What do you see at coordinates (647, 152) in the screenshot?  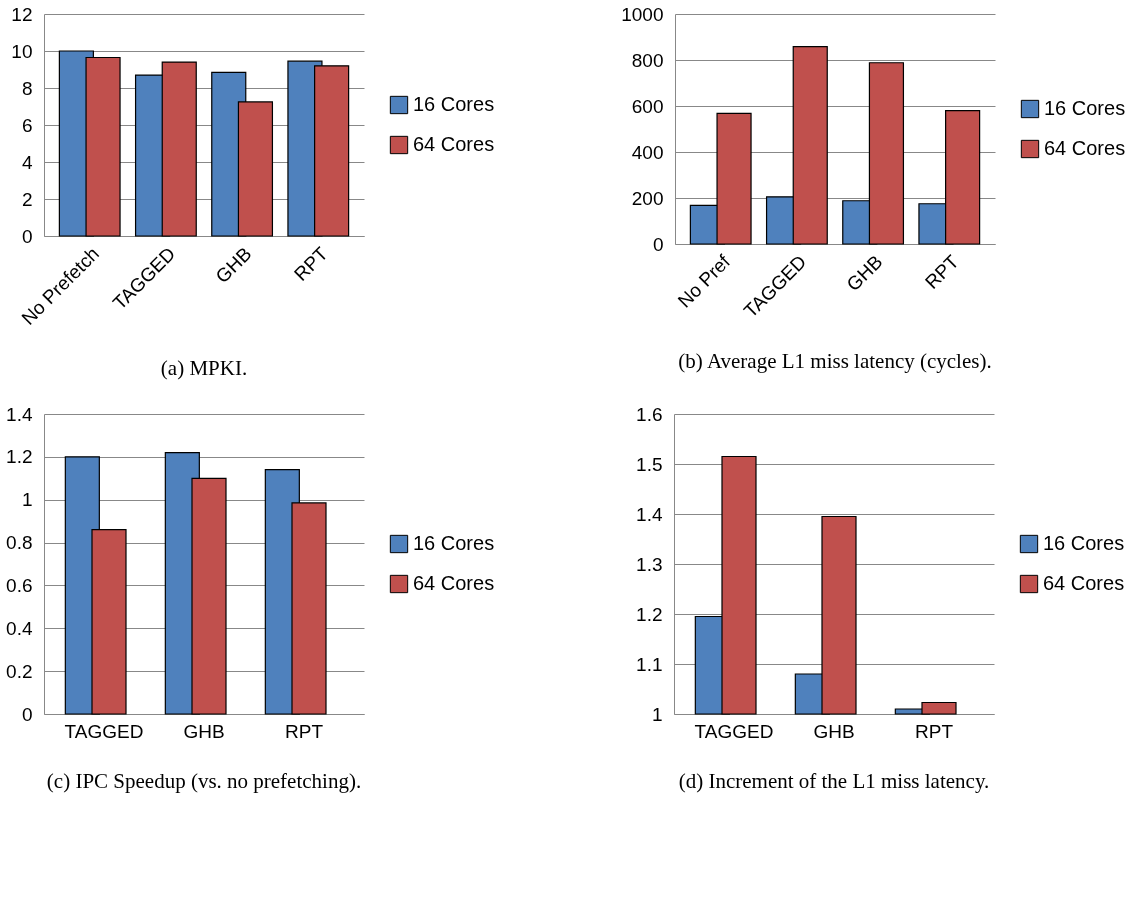 I see `y-tick-label: 400` at bounding box center [647, 152].